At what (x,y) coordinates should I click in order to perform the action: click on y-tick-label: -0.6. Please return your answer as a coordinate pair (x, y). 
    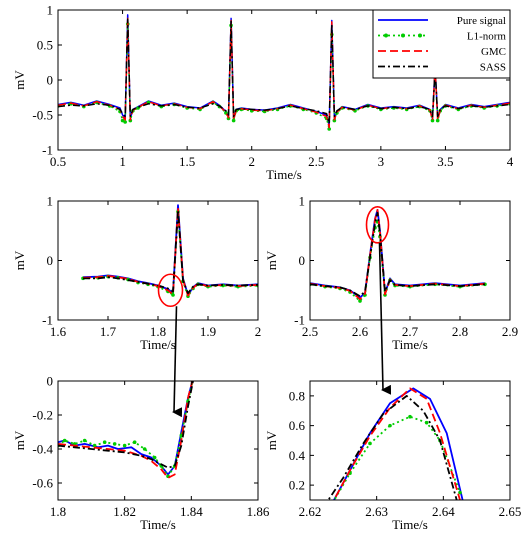
    Looking at the image, I should click on (42, 483).